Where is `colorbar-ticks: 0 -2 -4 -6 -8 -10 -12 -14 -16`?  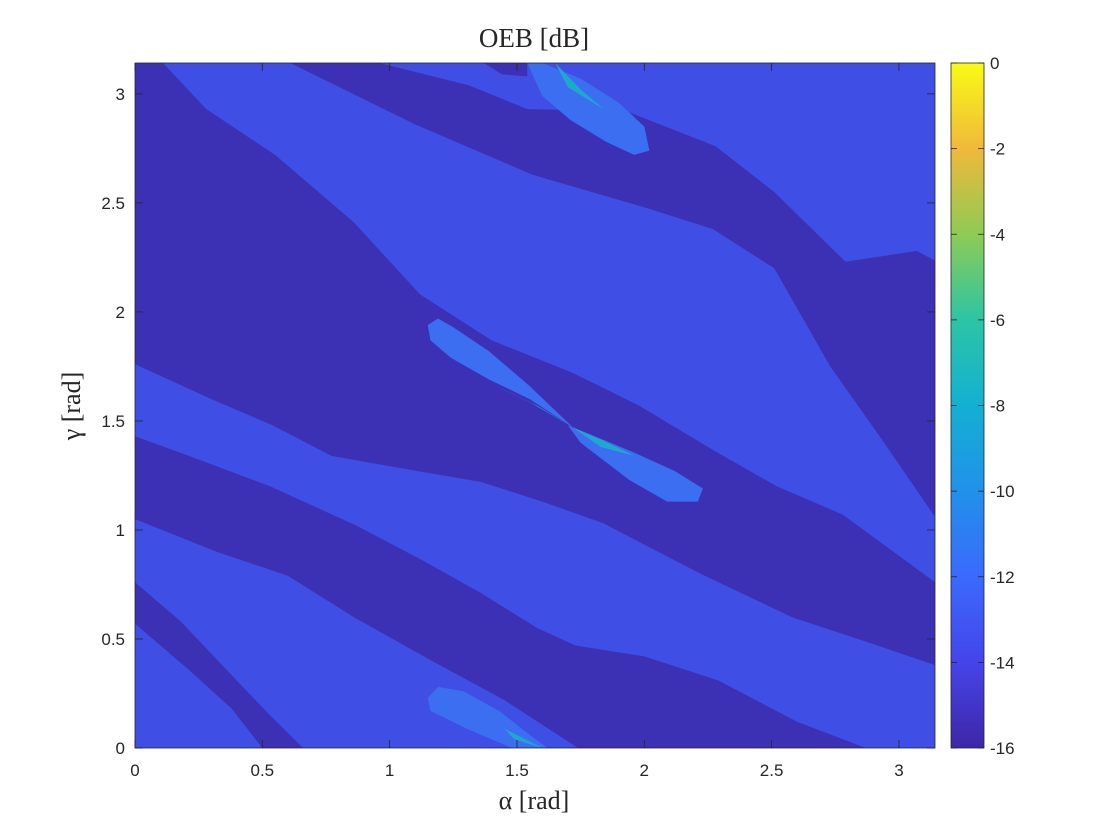 colorbar-ticks: 0 -2 -4 -6 -8 -10 -12 -14 -16 is located at coordinates (983, 406).